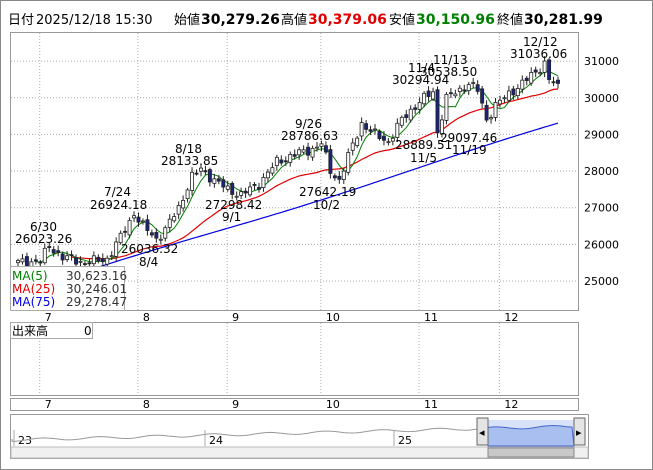 This screenshot has width=653, height=470. Describe the element at coordinates (294, 20) in the screenshot. I see `header-high-label: 高値` at that location.